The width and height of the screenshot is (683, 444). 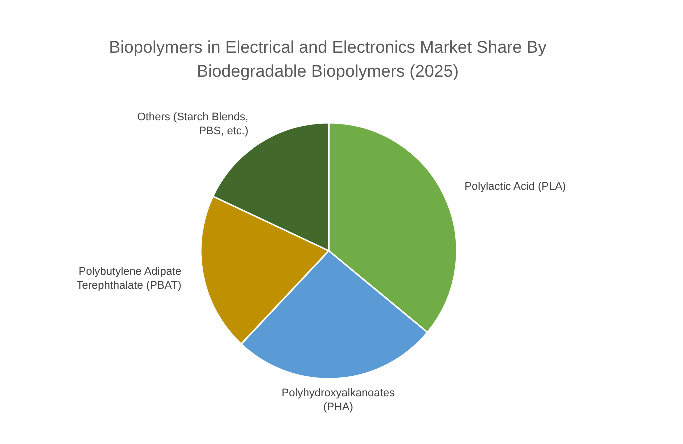 I want to click on chart-title: Biopolymers in Electrical and Electronics Market Share By Biodegradable Biopolymers (2025), so click(x=328, y=60).